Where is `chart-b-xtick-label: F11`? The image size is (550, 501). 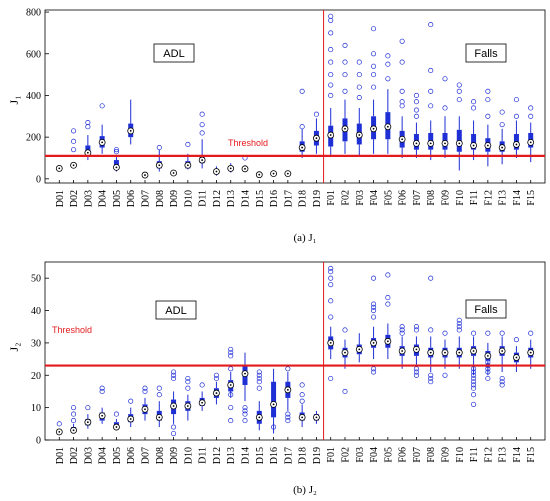 chart-b-xtick-label: F11 is located at coordinates (474, 454).